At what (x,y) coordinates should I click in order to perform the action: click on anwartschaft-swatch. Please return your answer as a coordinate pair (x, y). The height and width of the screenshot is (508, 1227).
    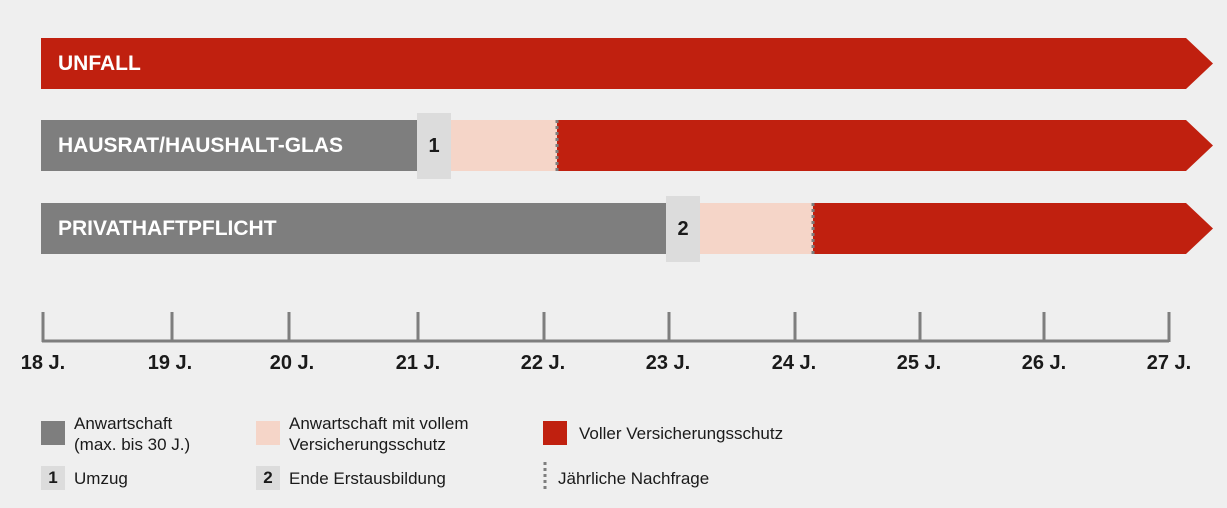
    Looking at the image, I should click on (53, 433).